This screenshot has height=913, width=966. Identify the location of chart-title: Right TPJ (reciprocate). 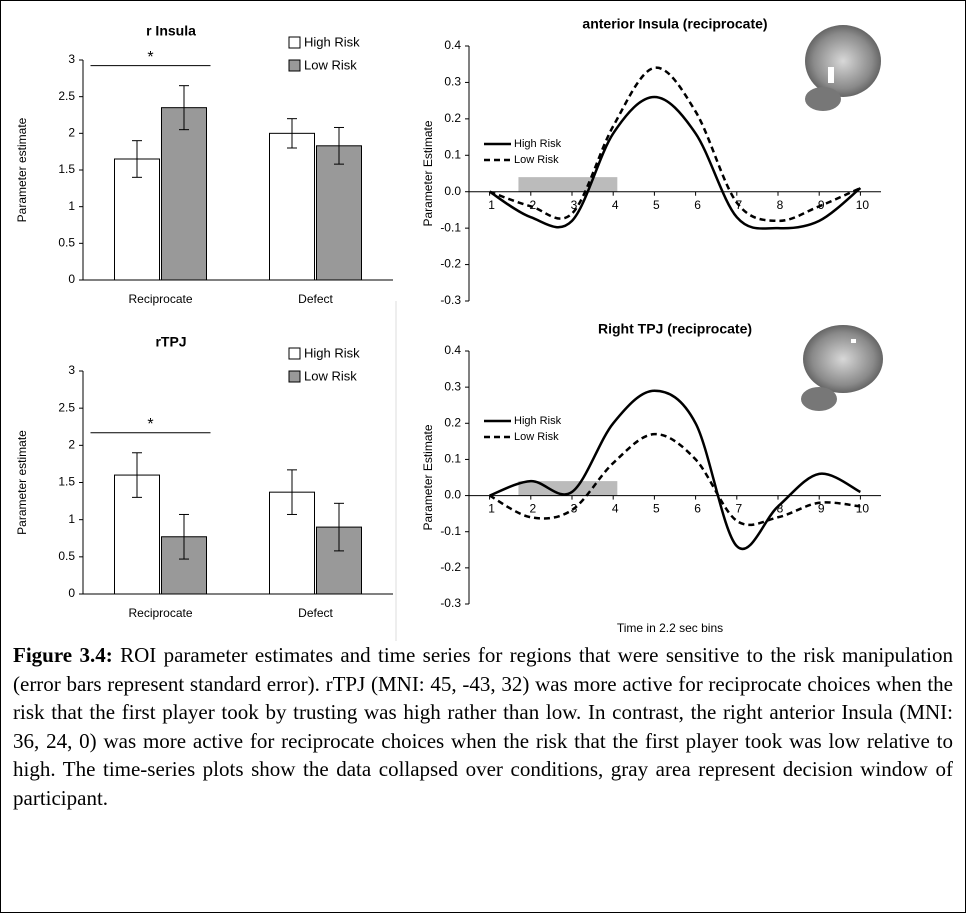
(675, 329).